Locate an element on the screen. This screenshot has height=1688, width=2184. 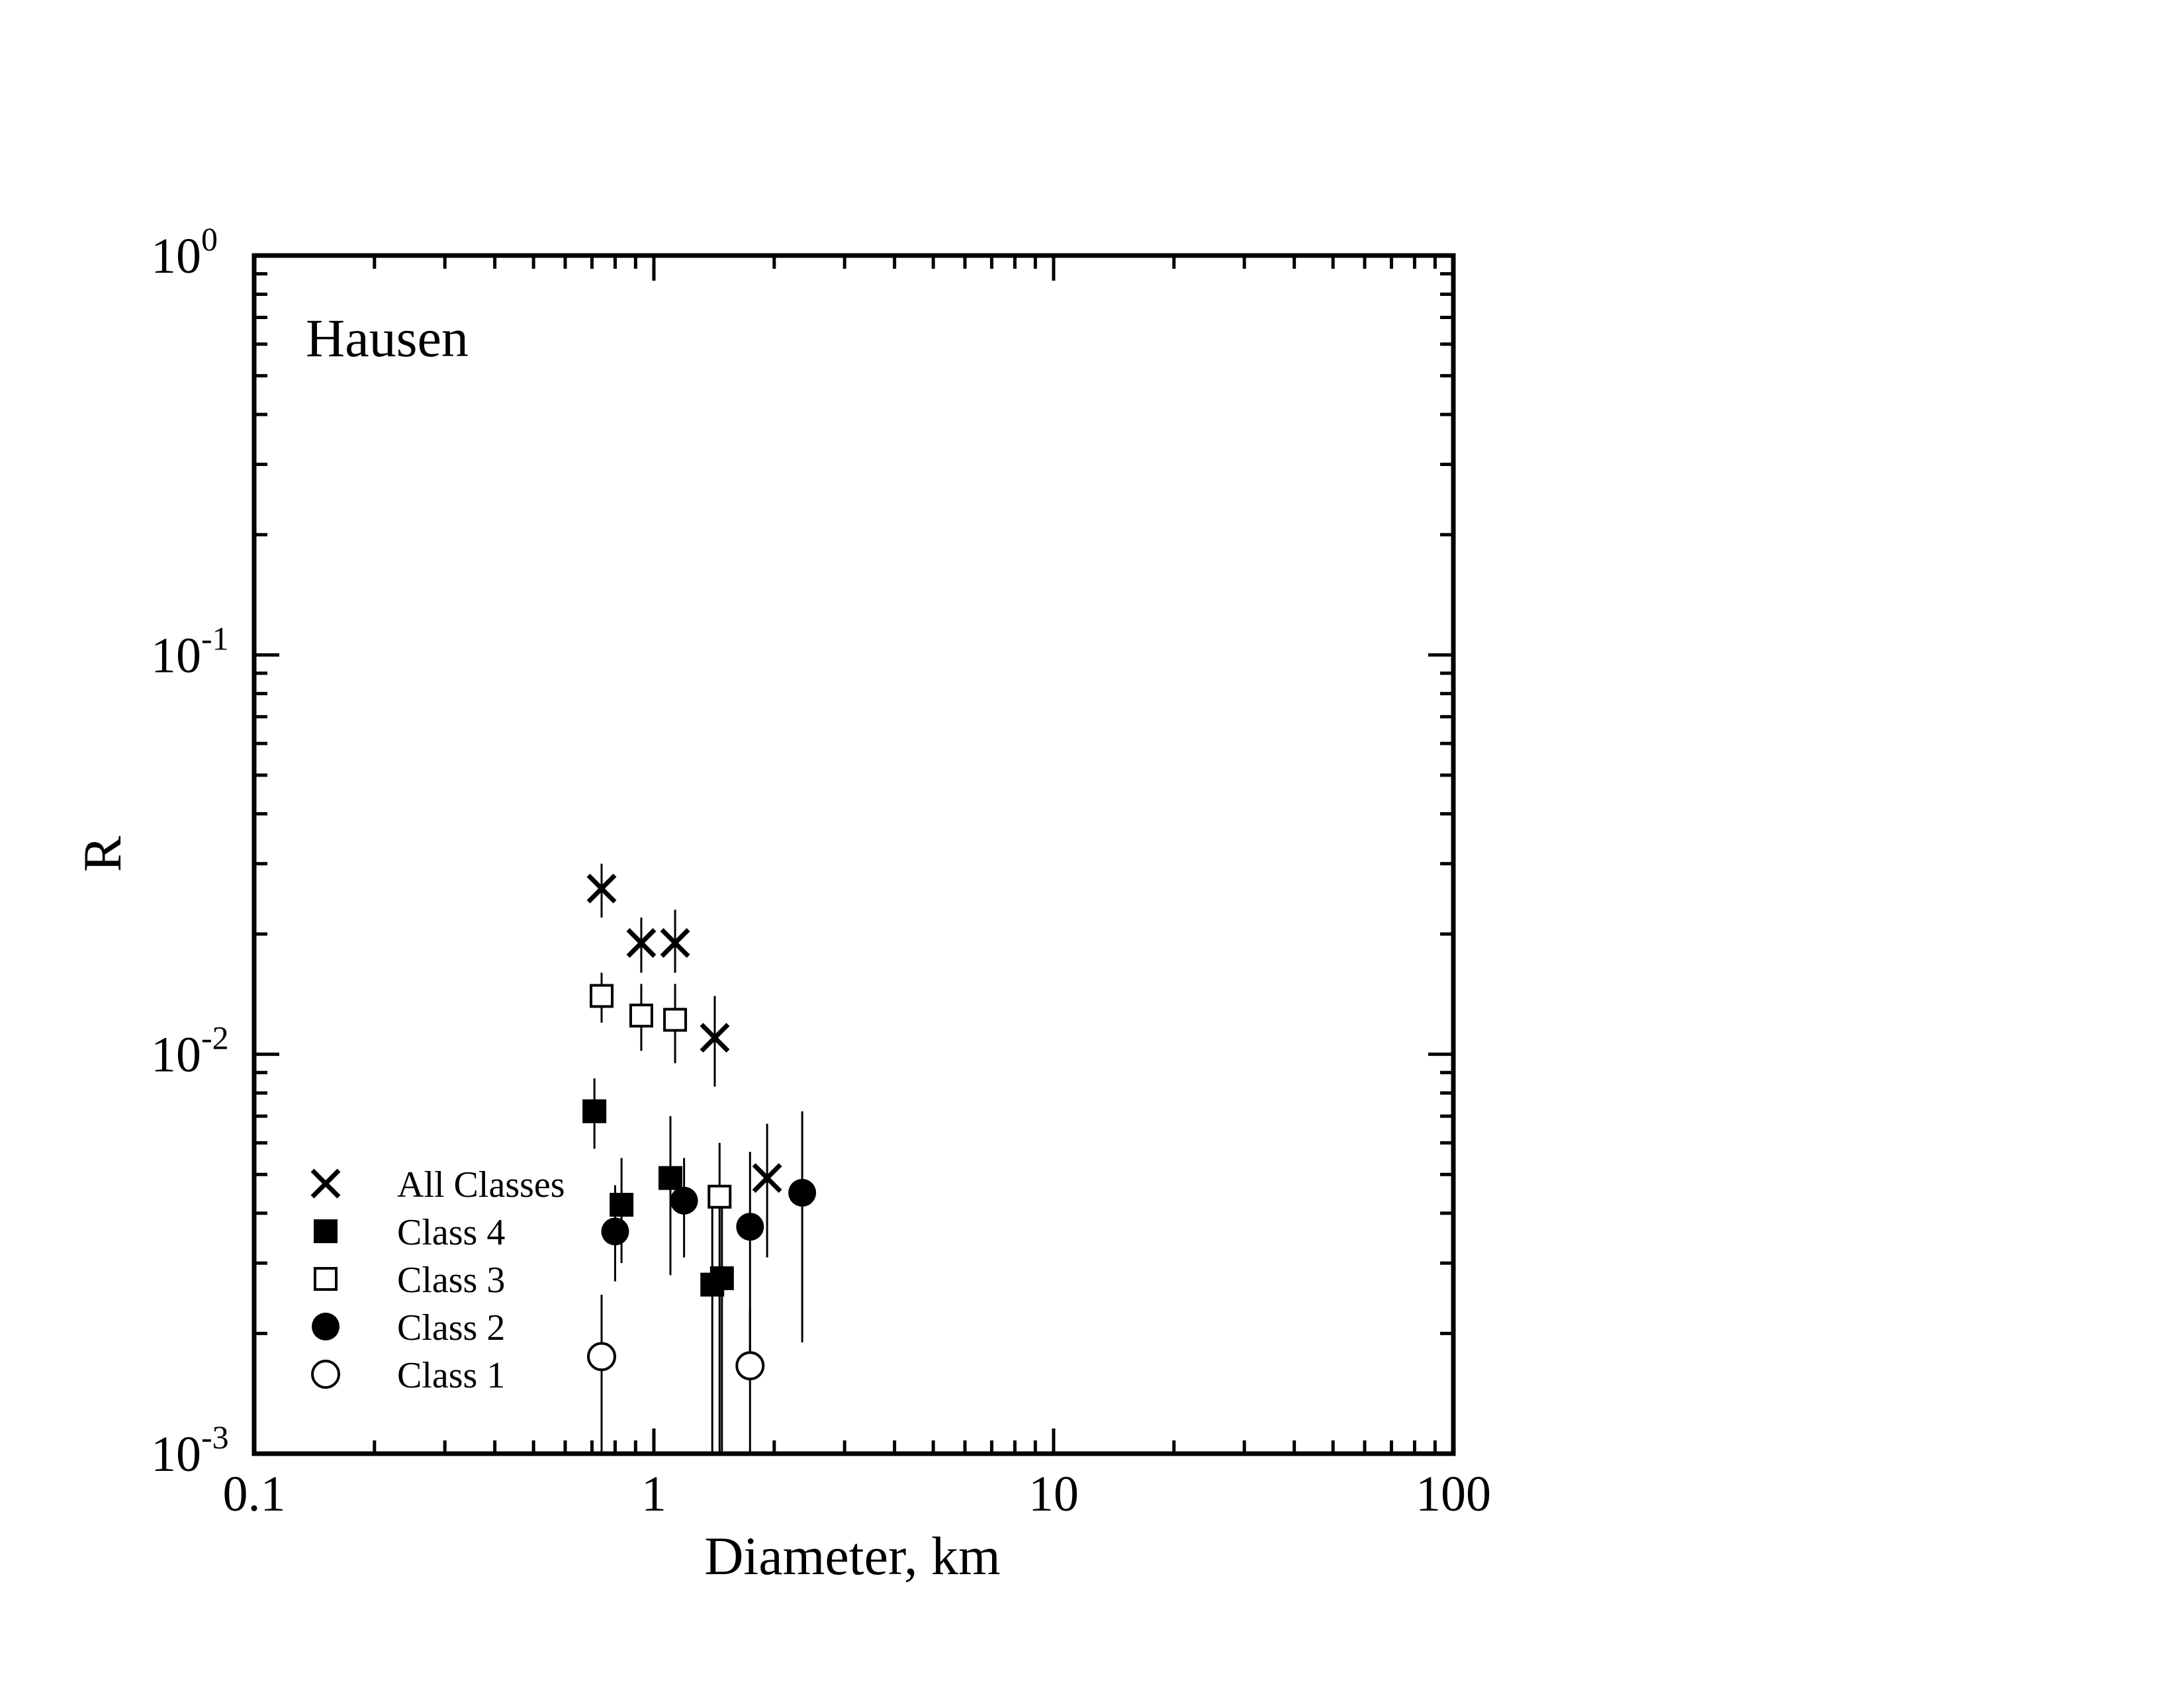
x-tick-label: 10 is located at coordinates (1053, 1494).